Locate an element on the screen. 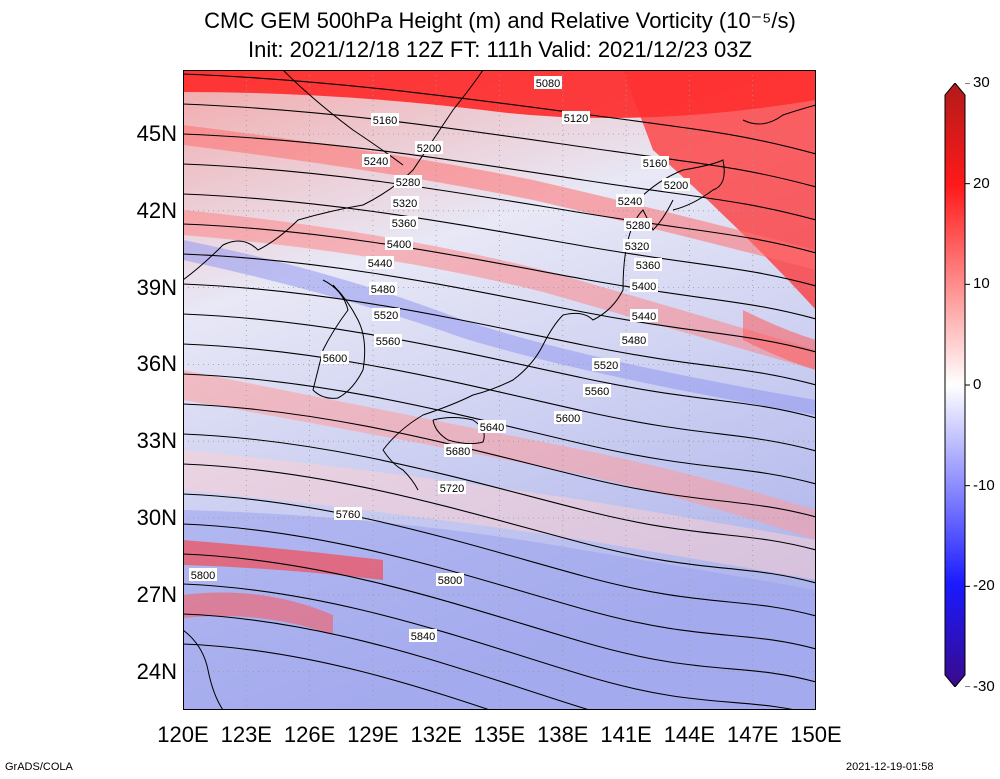 Image resolution: width=1000 pixels, height=779 pixels. svg-text: 5600 is located at coordinates (335, 359).